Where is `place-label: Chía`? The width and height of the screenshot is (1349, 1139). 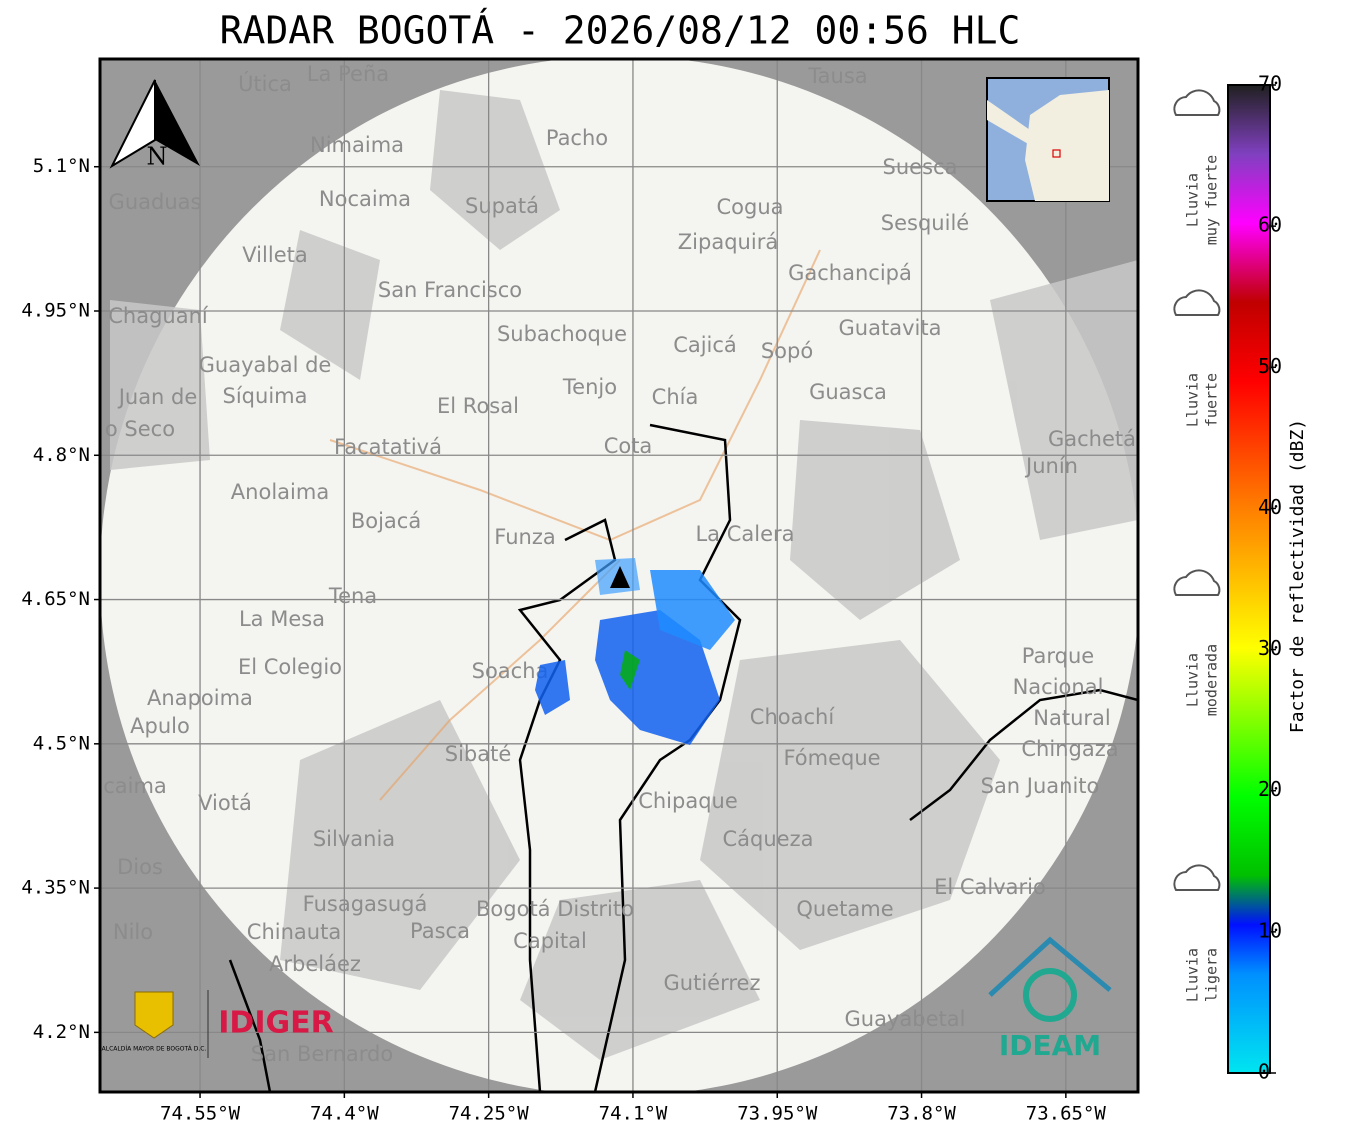 place-label: Chía is located at coordinates (675, 397).